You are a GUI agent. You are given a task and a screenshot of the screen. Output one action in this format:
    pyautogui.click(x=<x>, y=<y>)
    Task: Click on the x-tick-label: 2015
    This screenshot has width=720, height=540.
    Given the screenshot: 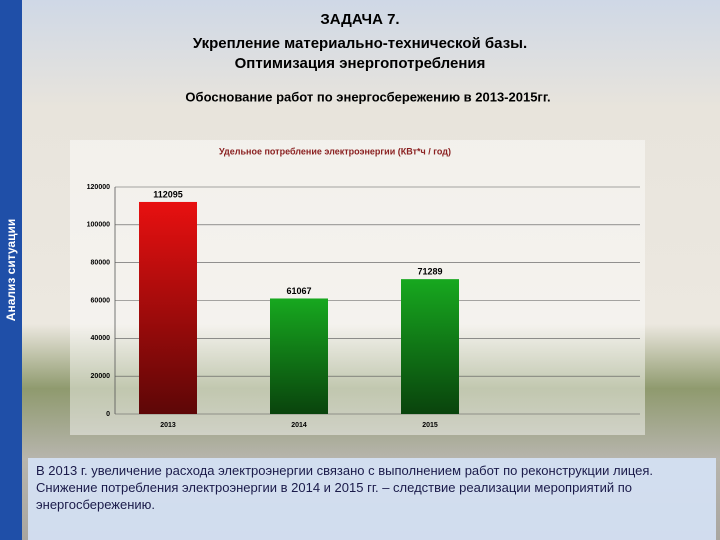 What is the action you would take?
    pyautogui.click(x=430, y=425)
    